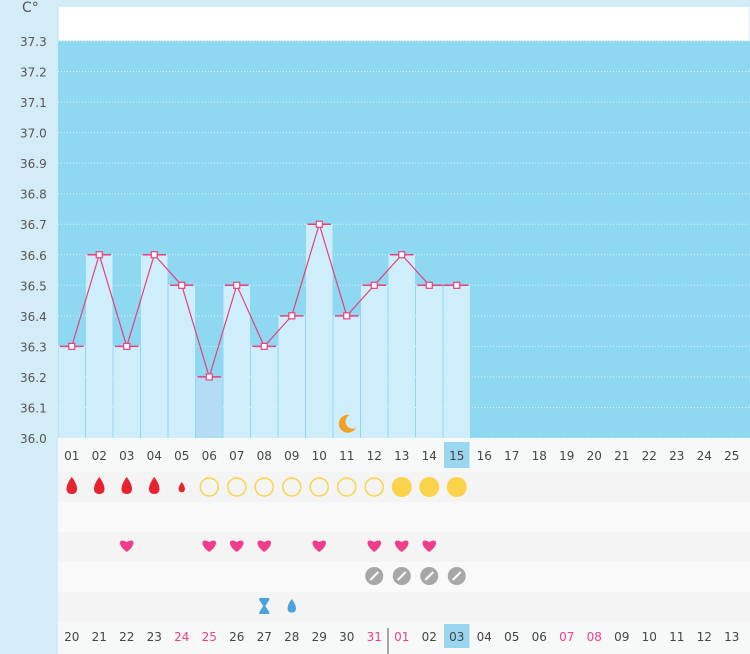 Image resolution: width=750 pixels, height=654 pixels. Describe the element at coordinates (181, 456) in the screenshot. I see `day-label: 05` at that location.